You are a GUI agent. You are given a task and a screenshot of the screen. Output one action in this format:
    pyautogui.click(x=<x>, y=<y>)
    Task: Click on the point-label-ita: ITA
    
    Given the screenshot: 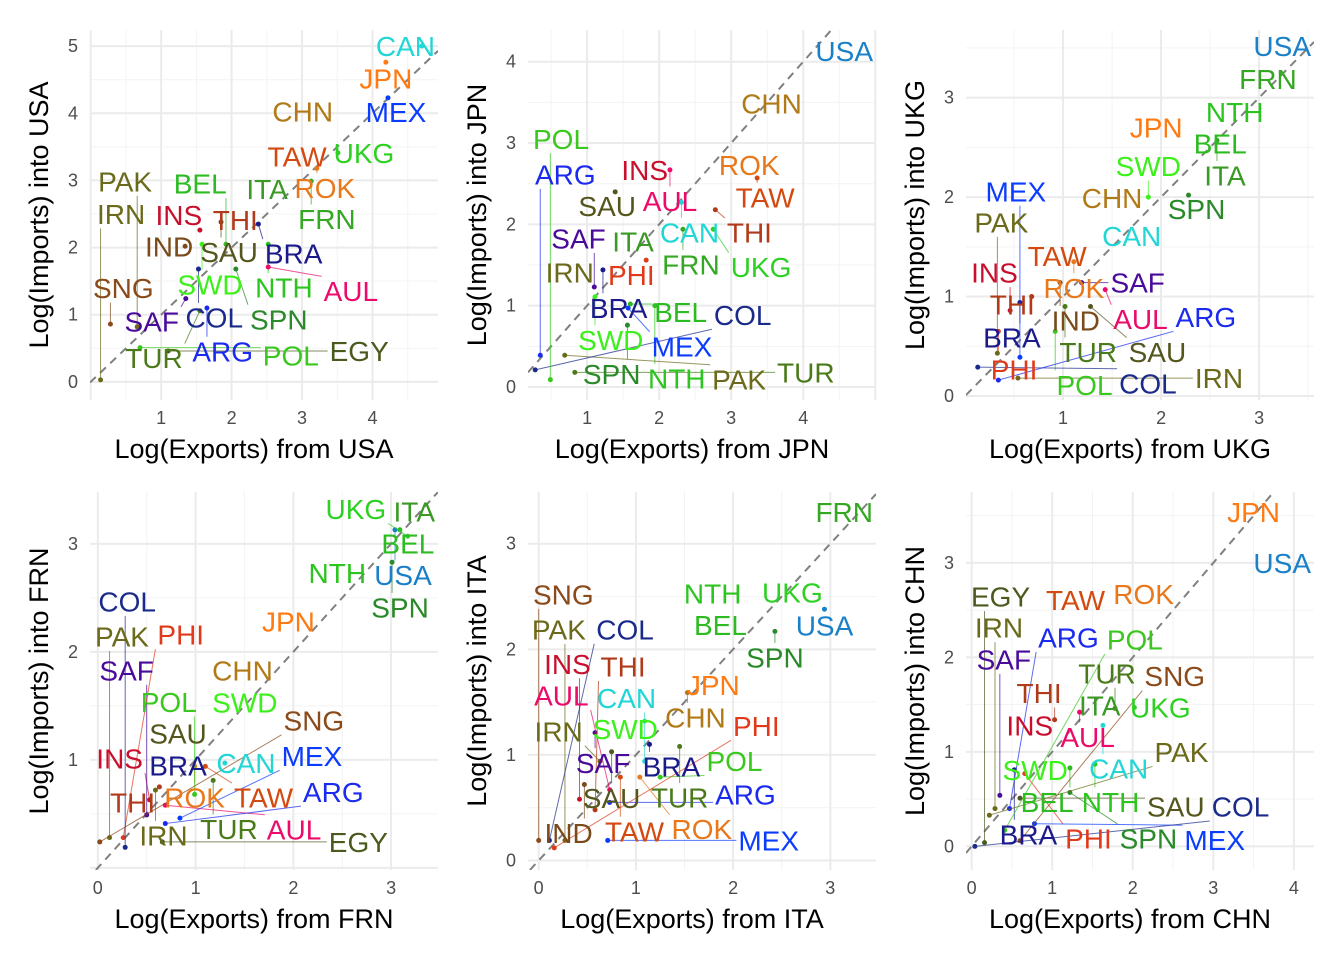 What is the action you would take?
    pyautogui.click(x=1100, y=706)
    